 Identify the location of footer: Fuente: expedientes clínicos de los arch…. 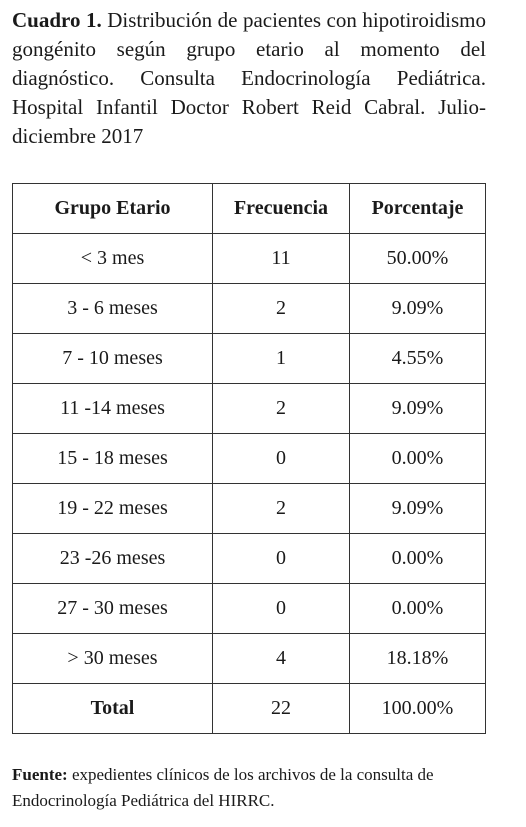
(252, 788).